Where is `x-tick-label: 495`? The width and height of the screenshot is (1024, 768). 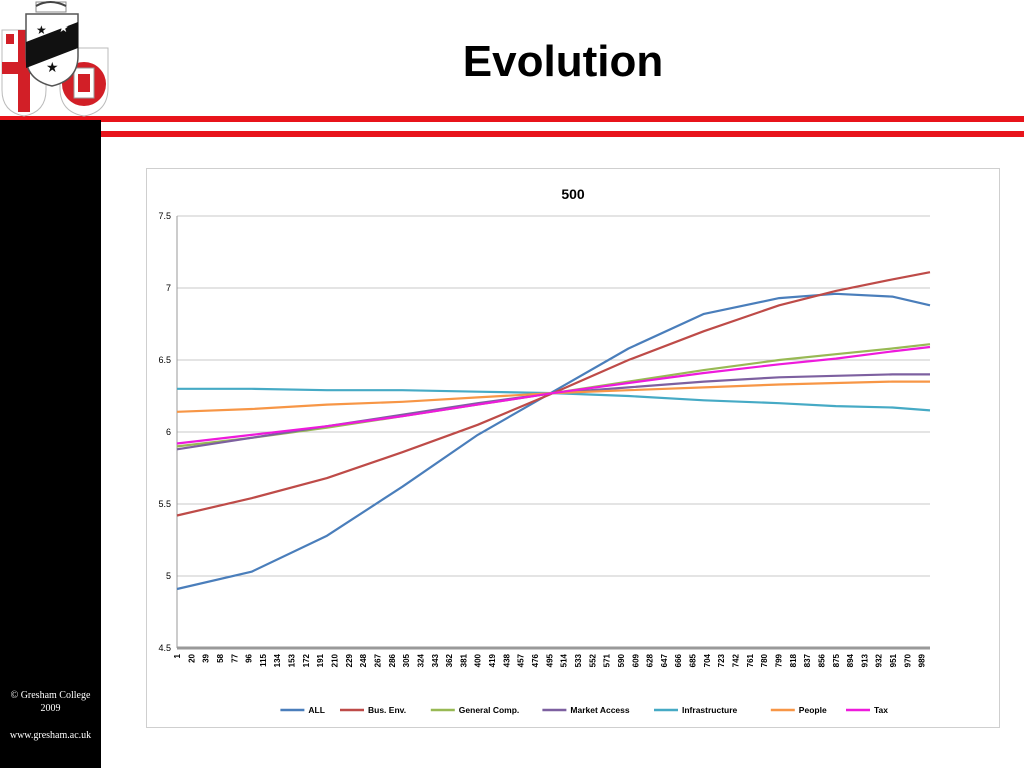
x-tick-label: 495 is located at coordinates (549, 660).